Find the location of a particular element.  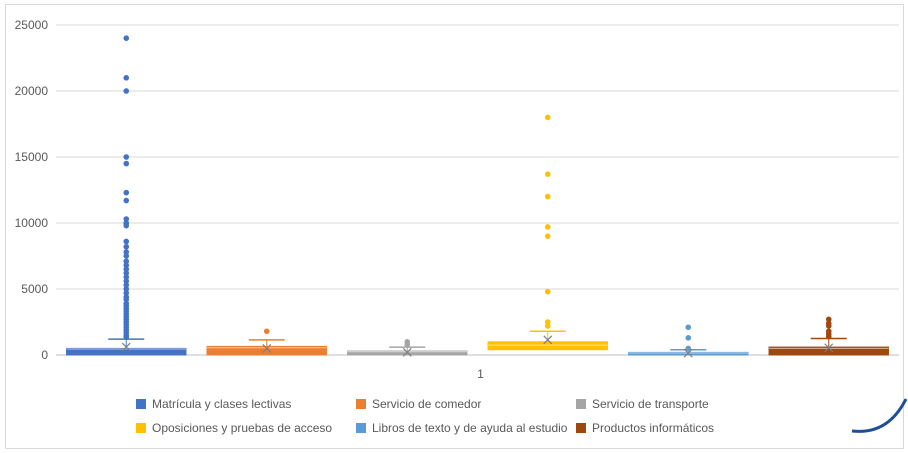

corner-decoration is located at coordinates (879, 415).